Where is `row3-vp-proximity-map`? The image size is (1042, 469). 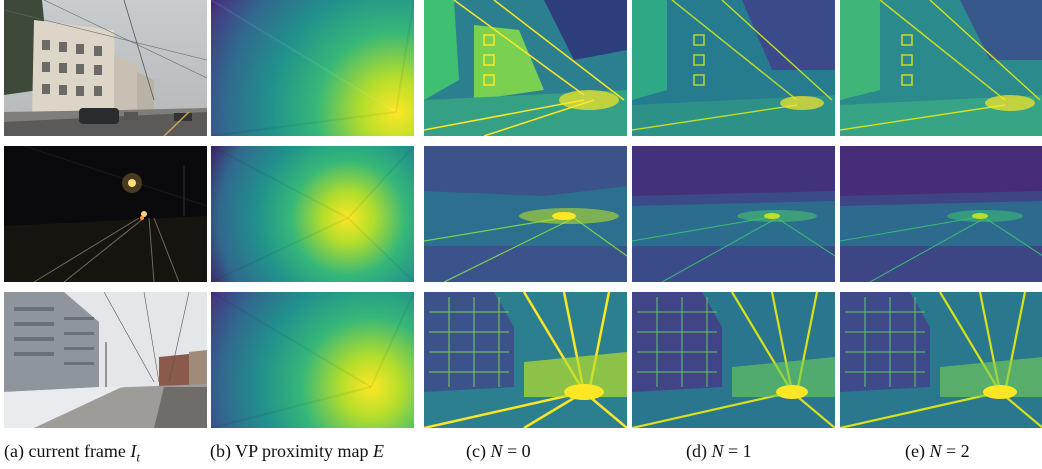
row3-vp-proximity-map is located at coordinates (312, 360).